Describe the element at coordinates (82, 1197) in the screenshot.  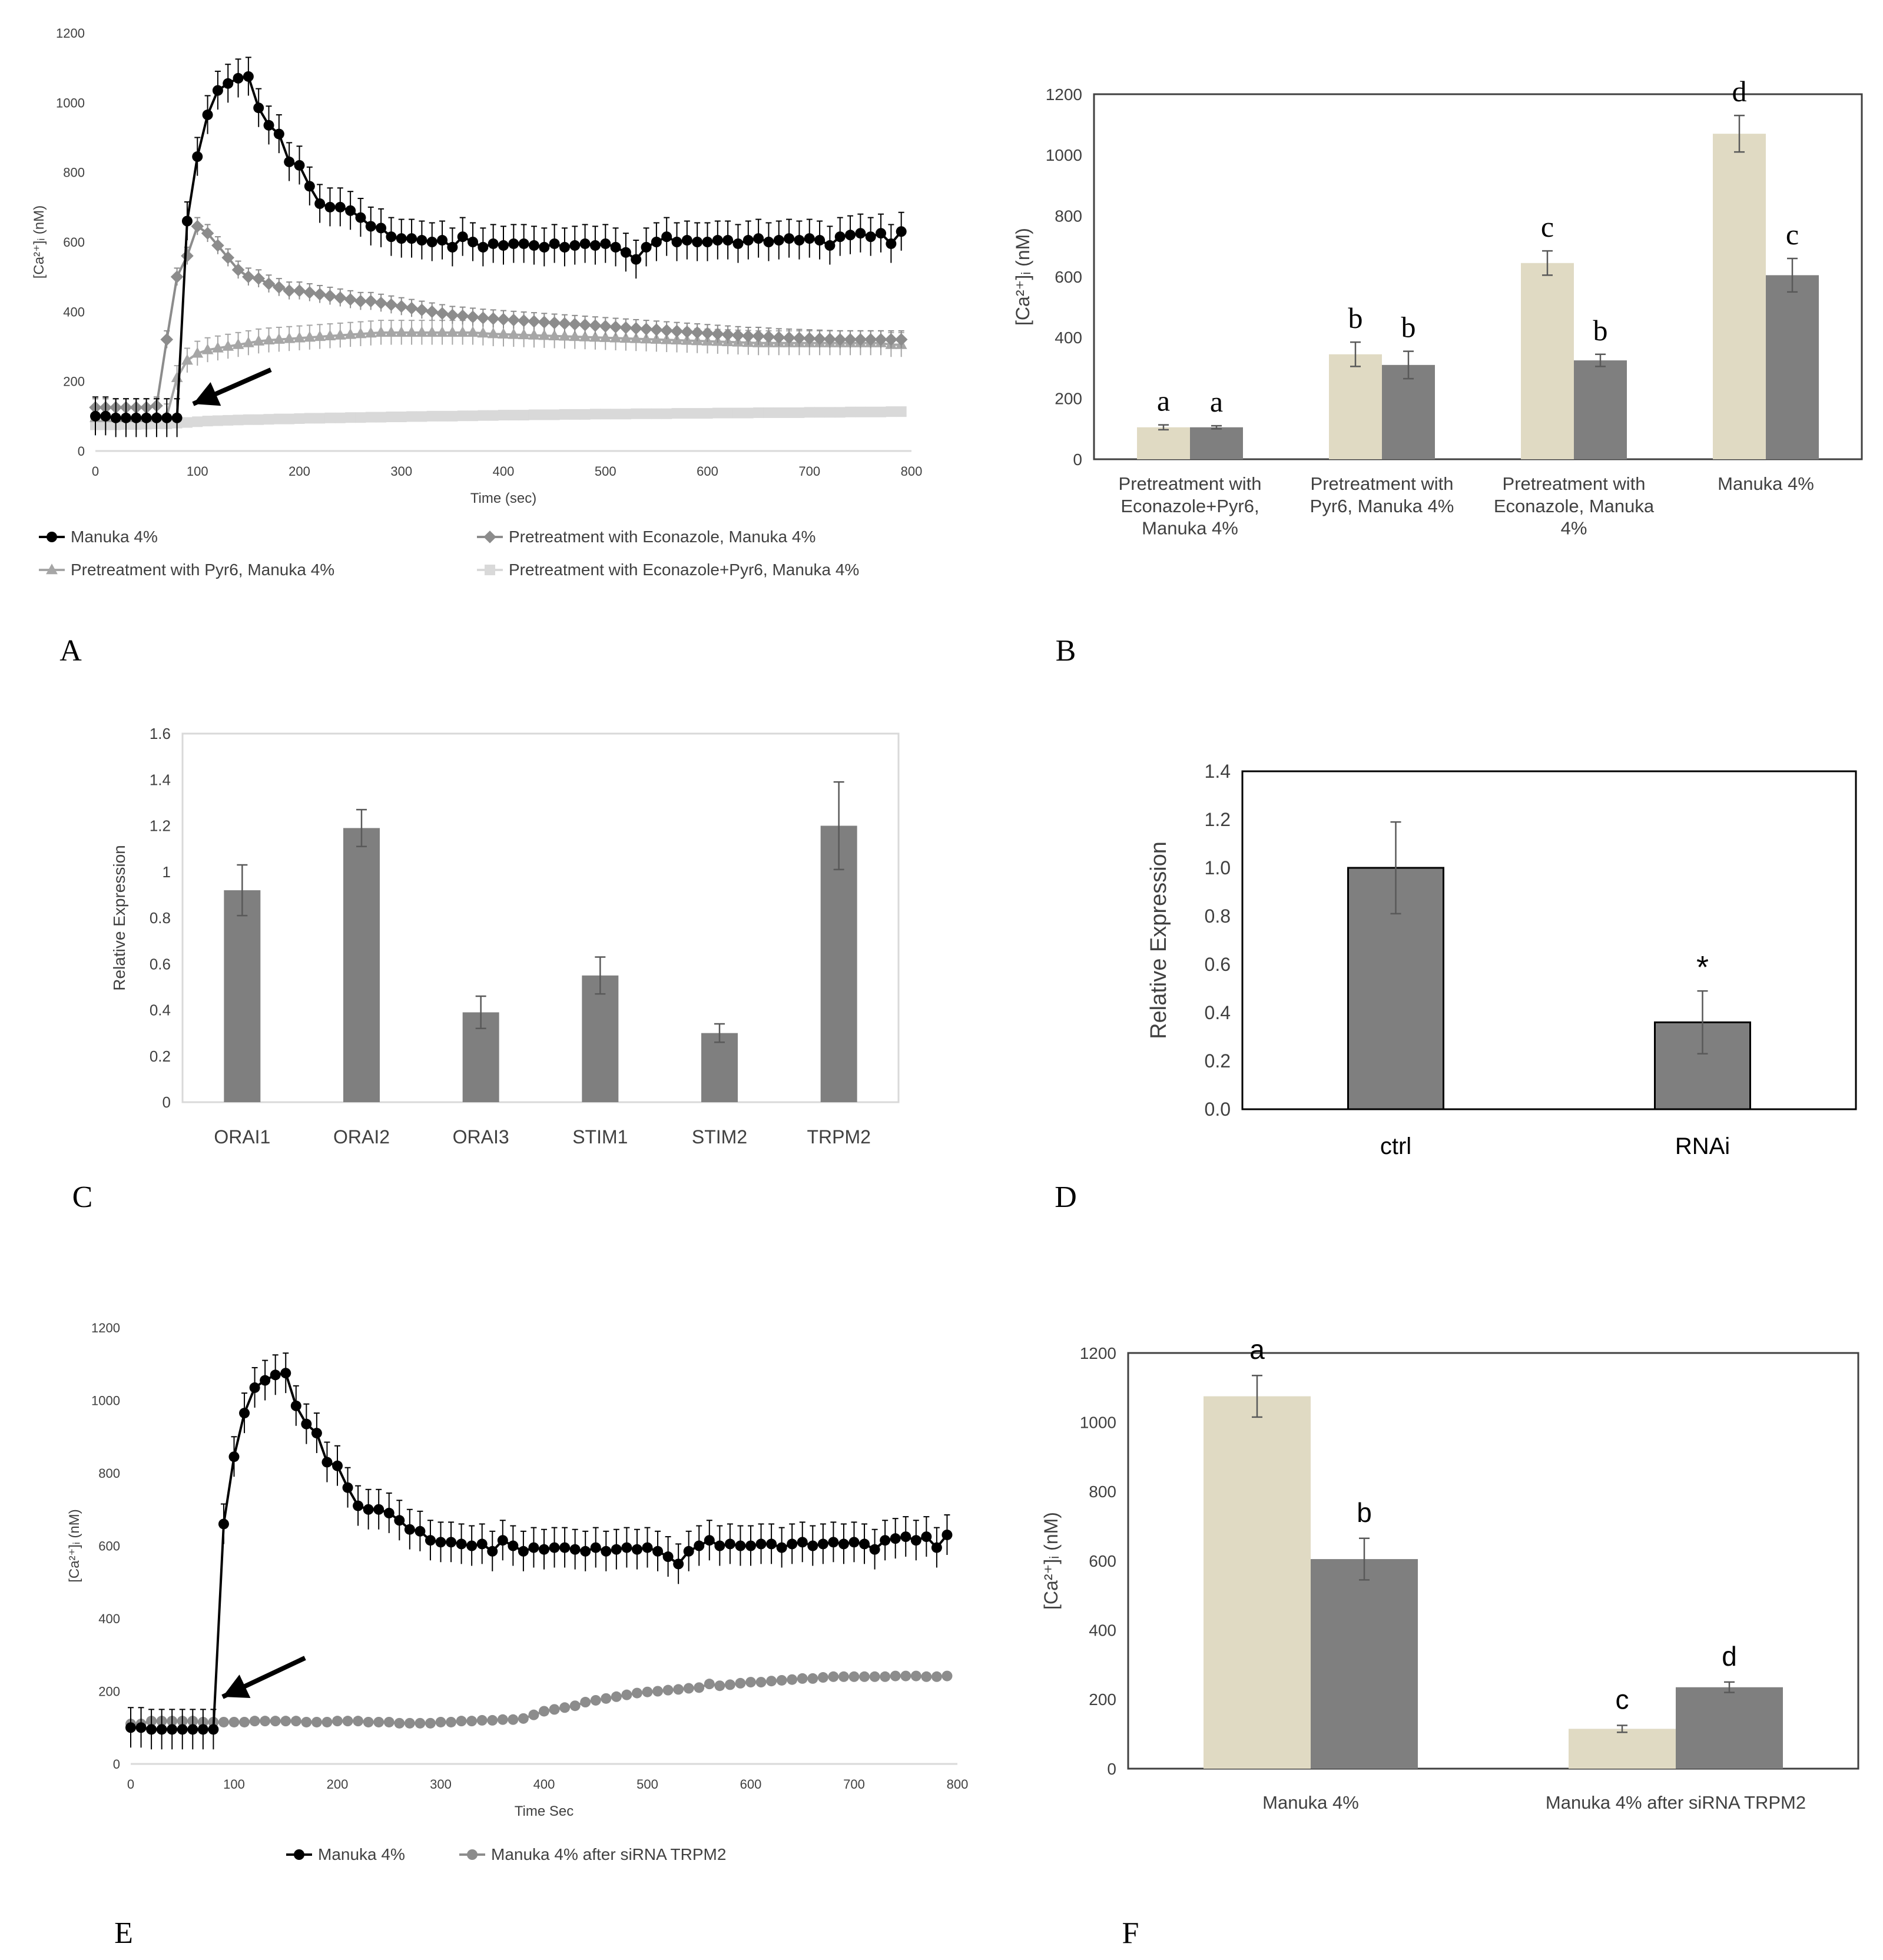
I see `panel-letter-c: C` at that location.